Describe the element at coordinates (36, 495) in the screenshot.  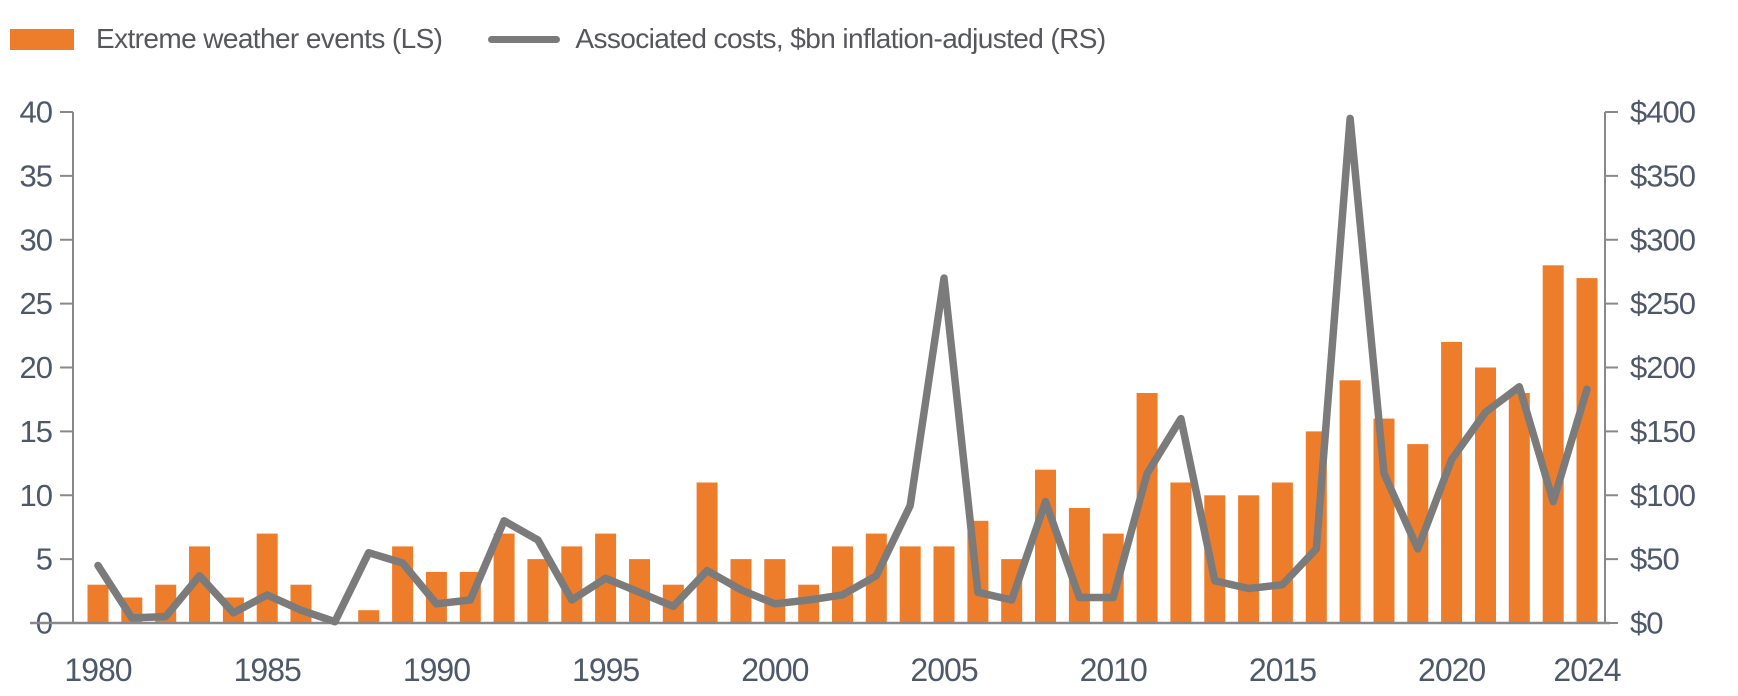
I see `left-tick-label: 10` at that location.